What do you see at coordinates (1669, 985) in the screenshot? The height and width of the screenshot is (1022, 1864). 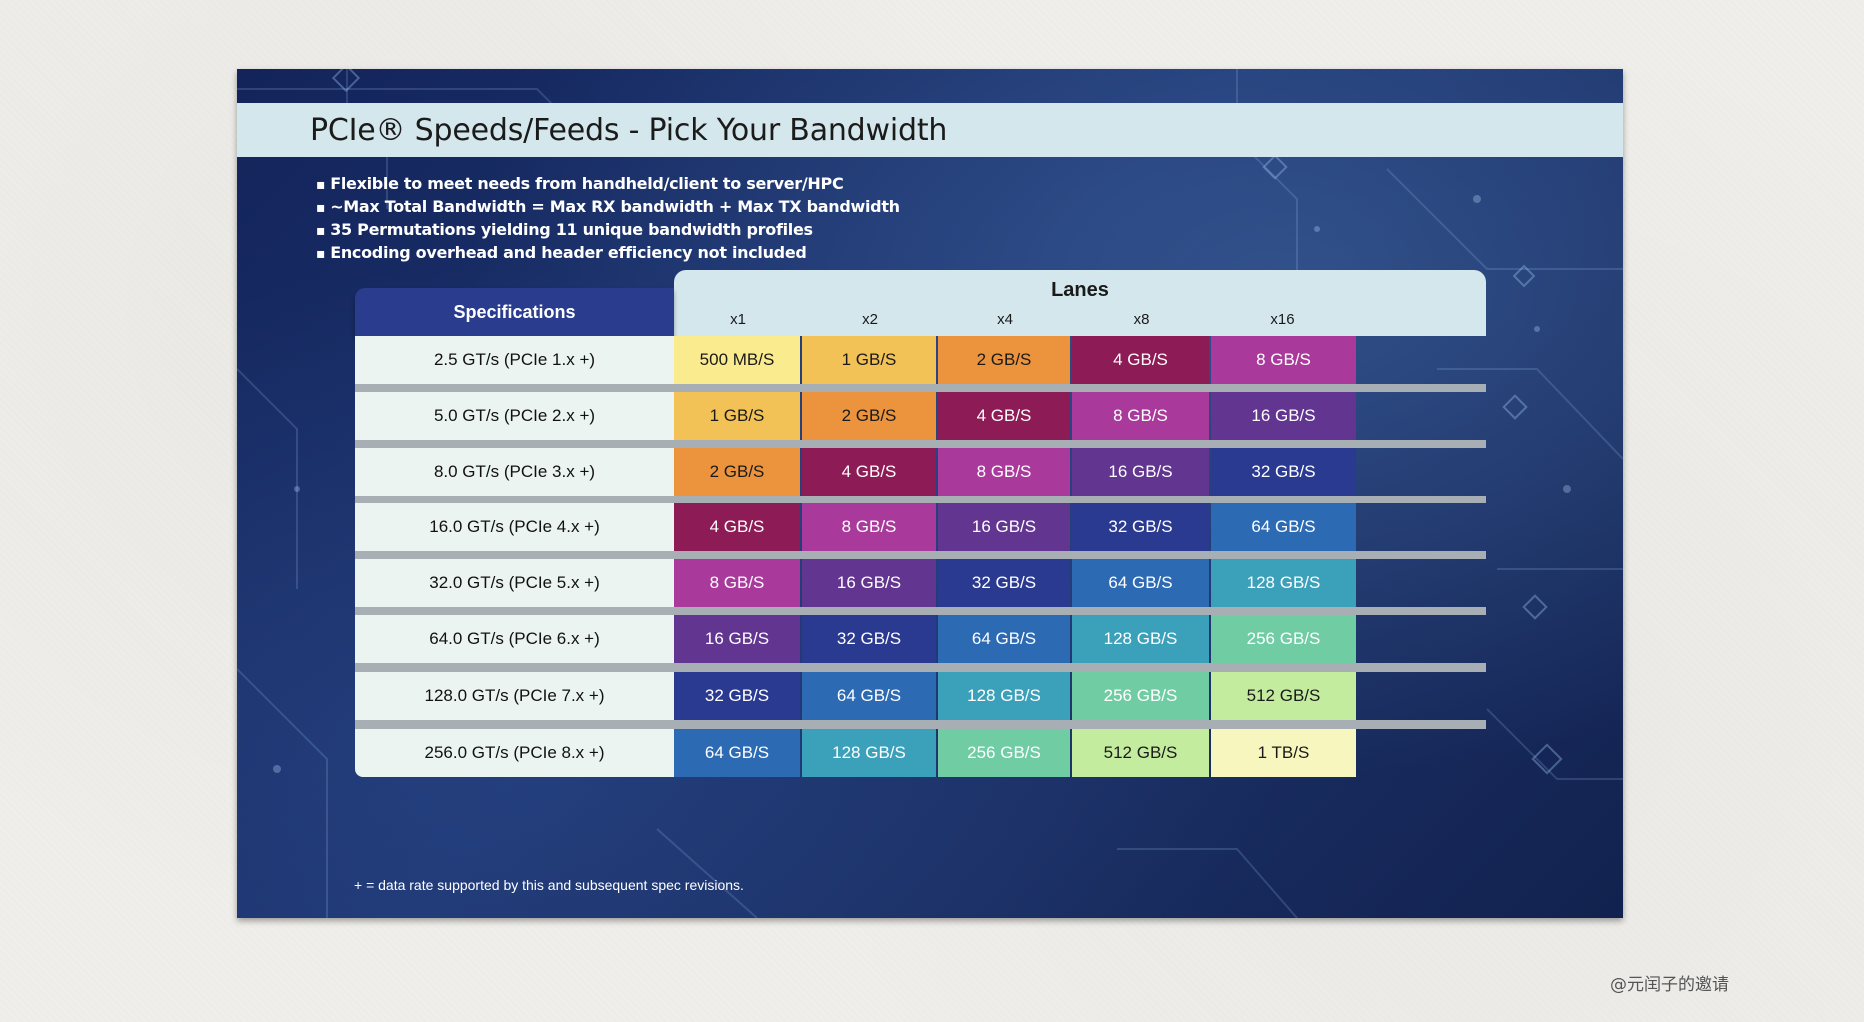 I see `watermark: @元闰子的邀请` at bounding box center [1669, 985].